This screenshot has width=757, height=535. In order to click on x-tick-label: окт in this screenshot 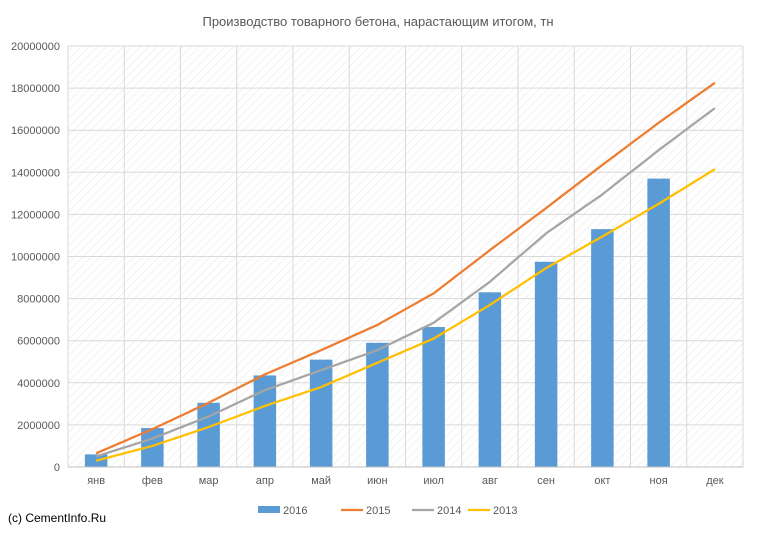, I will do `click(602, 481)`.